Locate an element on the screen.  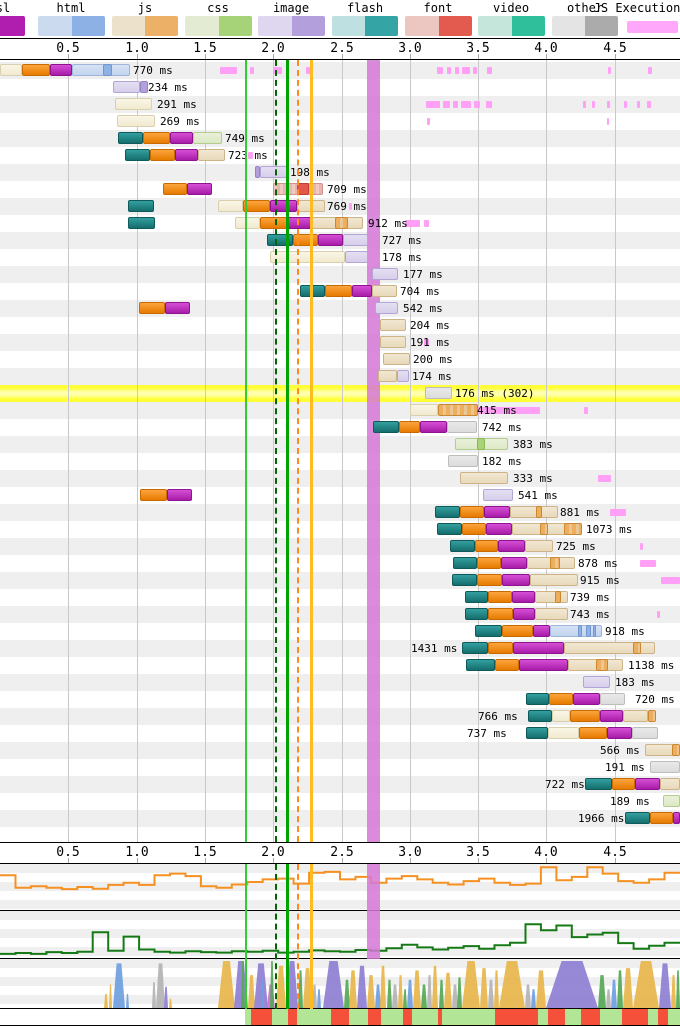
request-row: 541 ms is located at coordinates (340, 495).